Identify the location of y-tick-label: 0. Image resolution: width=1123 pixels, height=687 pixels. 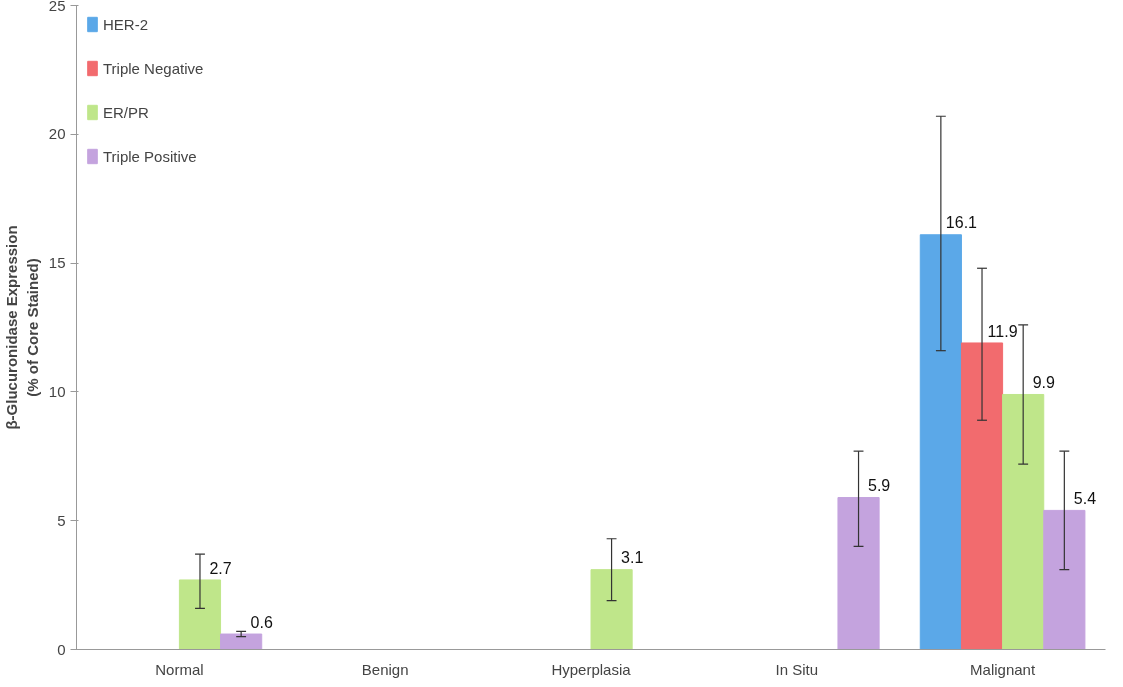
(61, 649).